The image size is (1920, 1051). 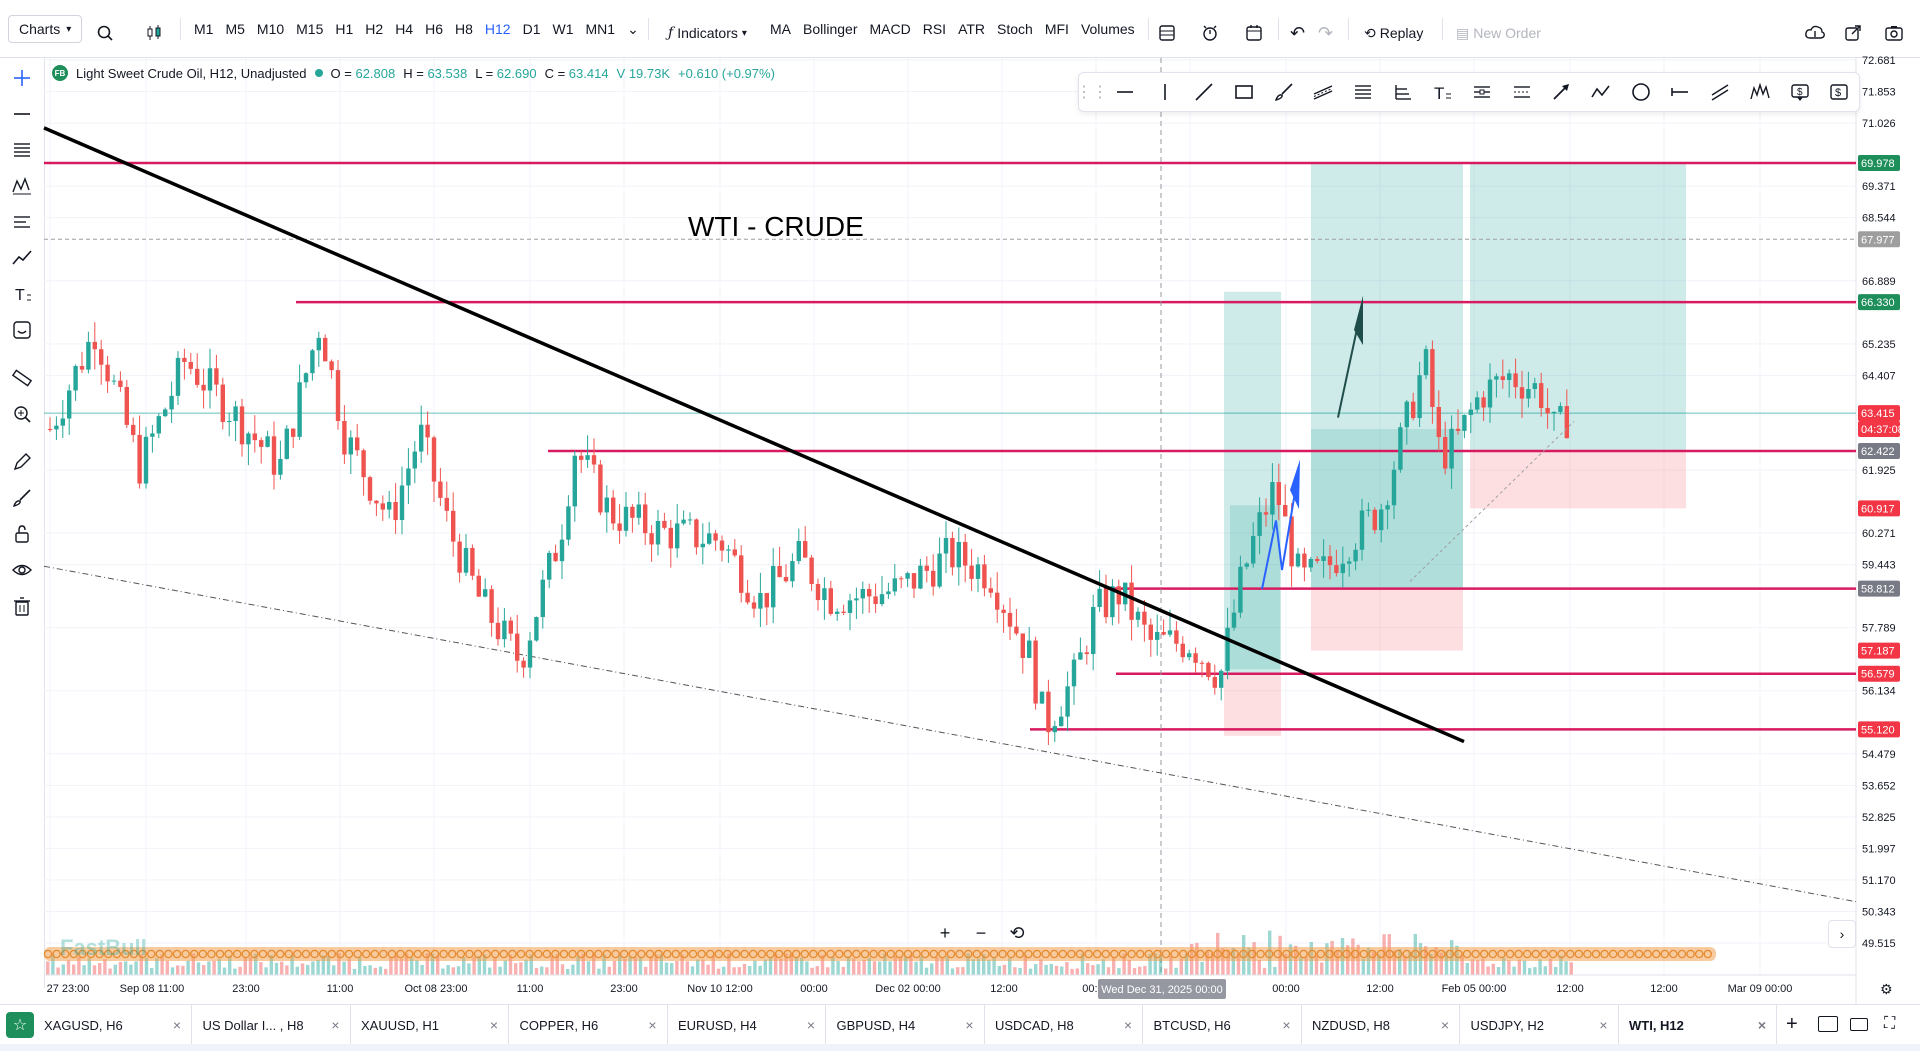 I want to click on timeframe-h12: H12, so click(x=497, y=29).